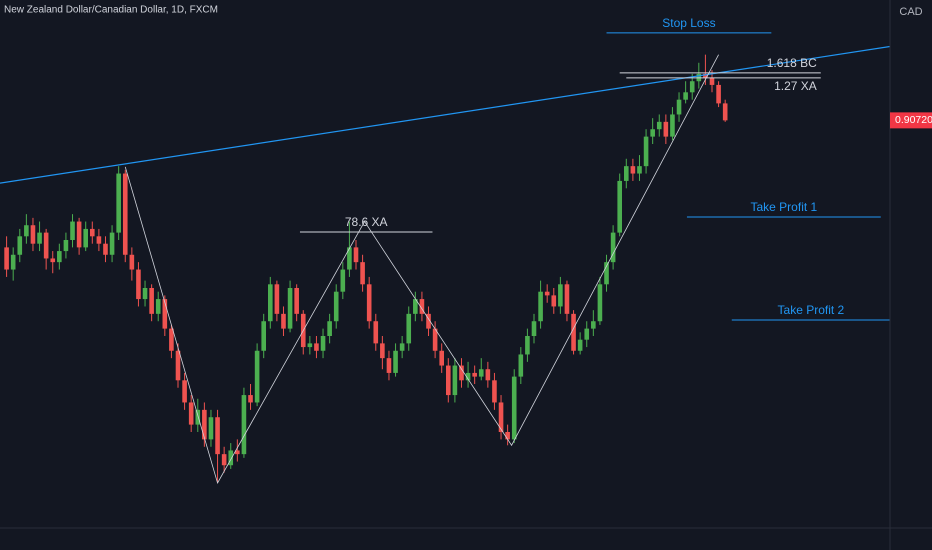  Describe the element at coordinates (784, 207) in the screenshot. I see `level-label: Take Profit 1` at that location.